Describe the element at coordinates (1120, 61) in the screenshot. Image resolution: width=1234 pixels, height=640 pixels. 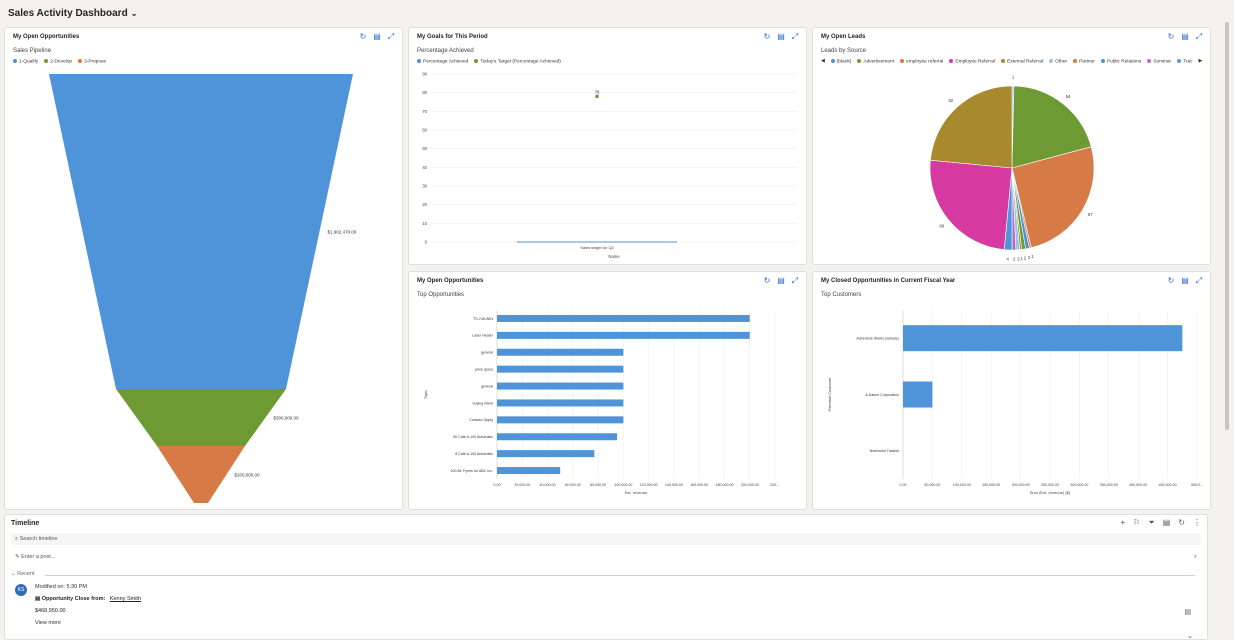
I see `legend-item: Public Relations` at that location.